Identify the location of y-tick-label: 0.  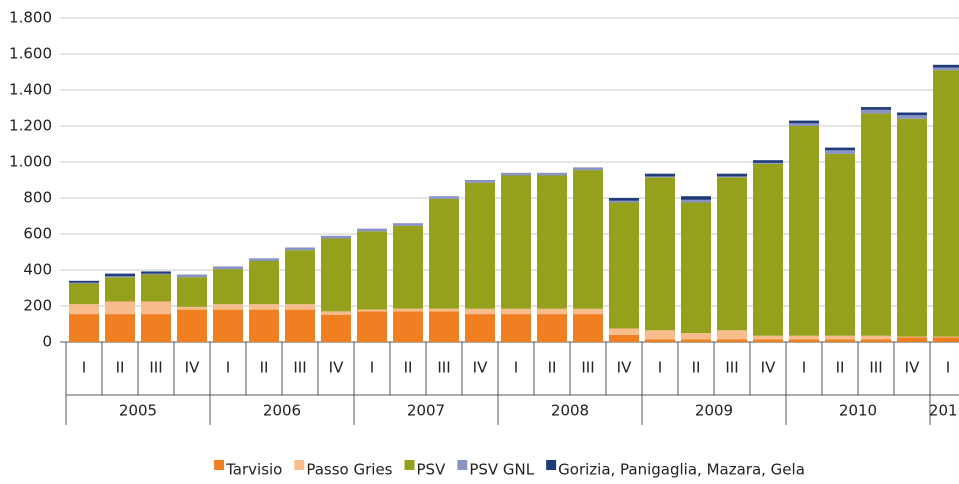
(47, 342).